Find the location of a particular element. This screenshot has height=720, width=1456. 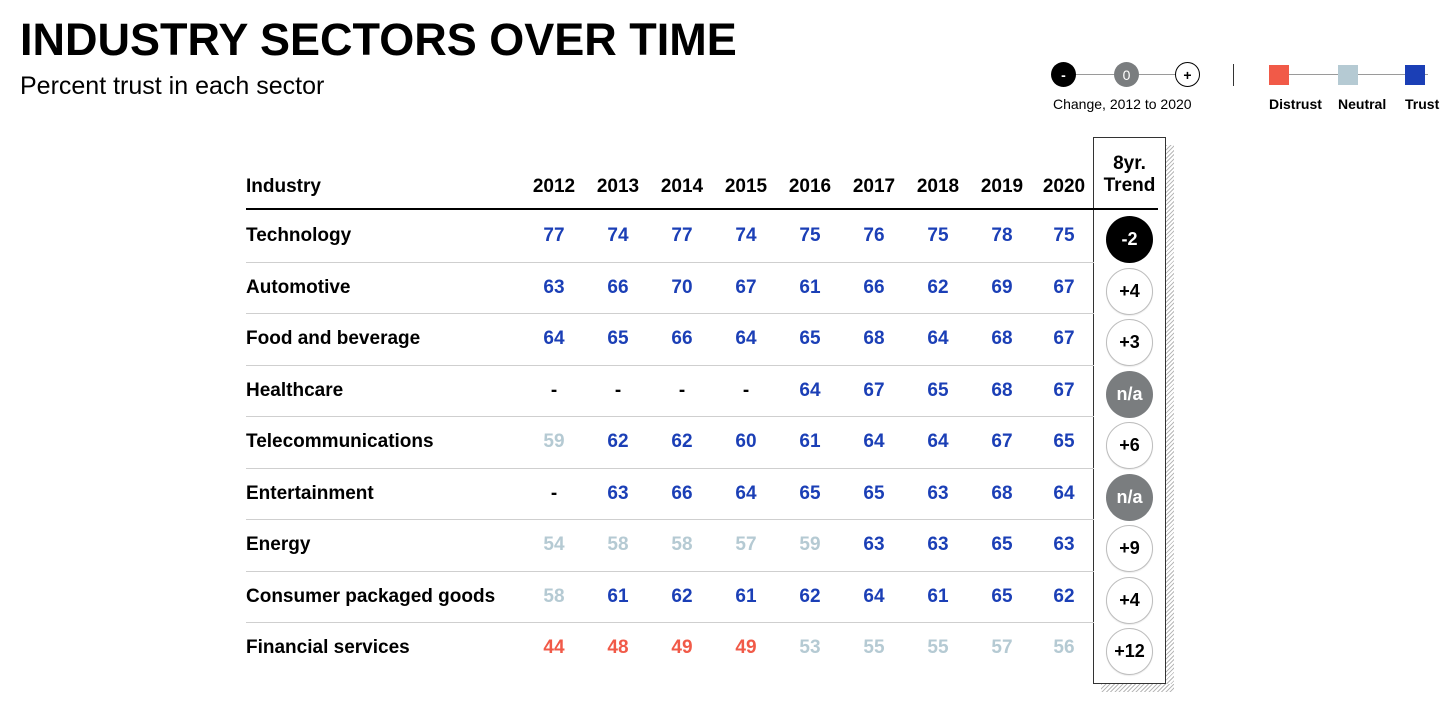

trust-label: Trust is located at coordinates (1422, 104).